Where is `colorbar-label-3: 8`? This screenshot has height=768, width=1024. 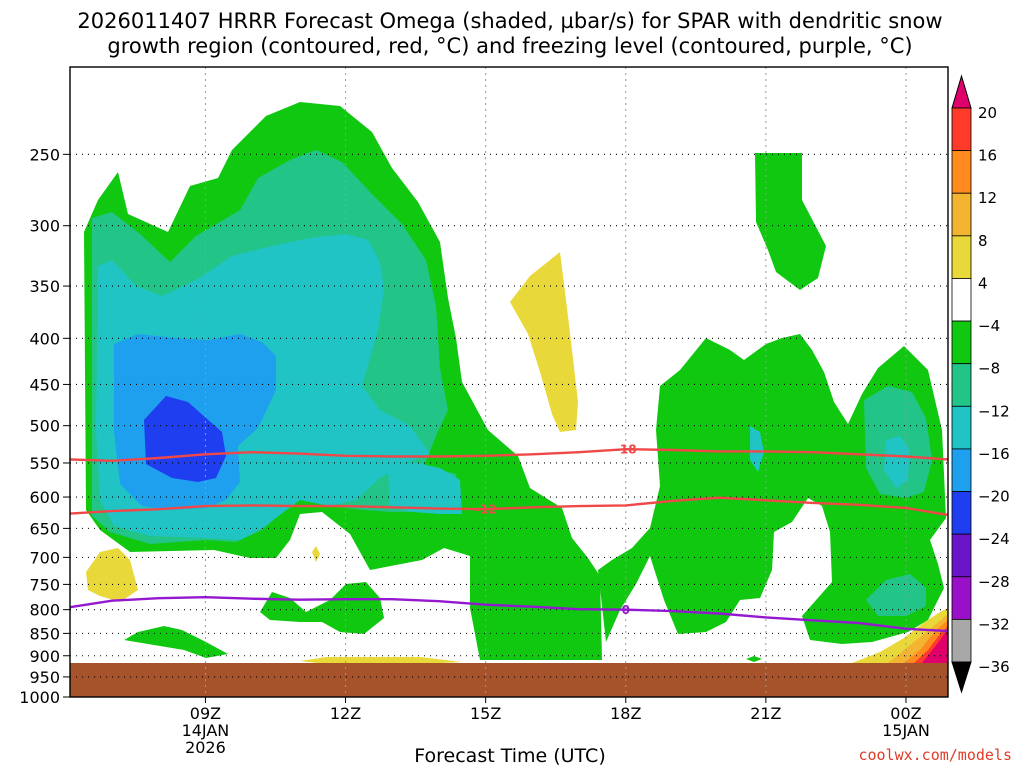 colorbar-label-3: 8 is located at coordinates (983, 241).